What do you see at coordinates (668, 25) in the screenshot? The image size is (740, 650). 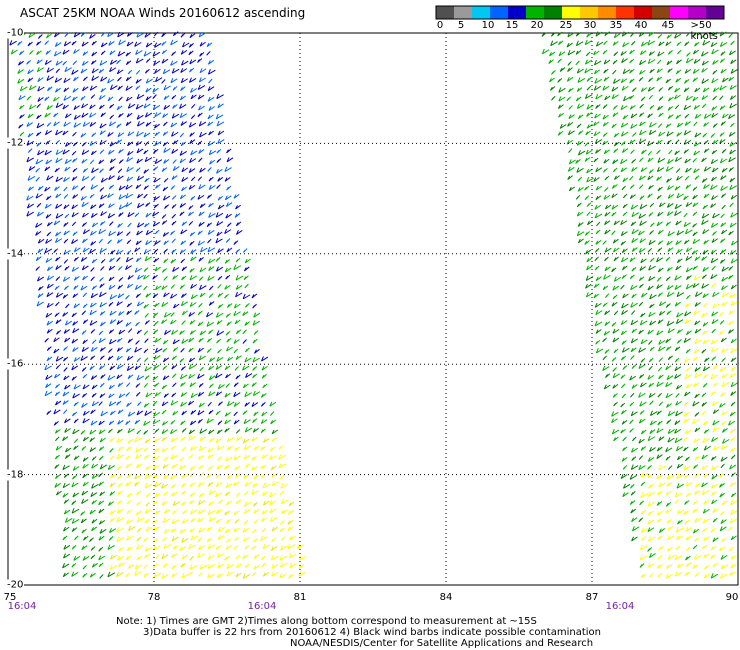 I see `scale-label: 45` at bounding box center [668, 25].